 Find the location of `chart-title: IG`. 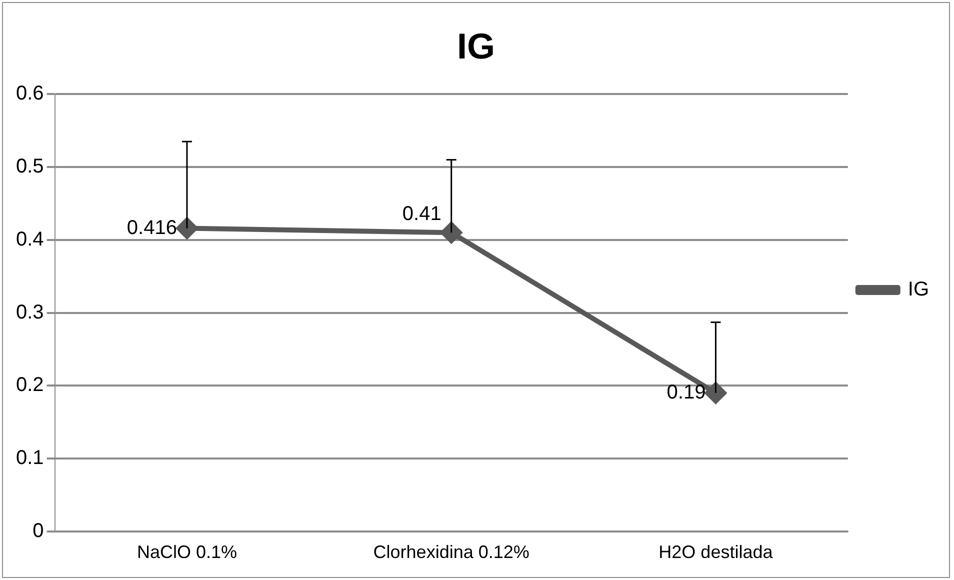

chart-title: IG is located at coordinates (476, 46).